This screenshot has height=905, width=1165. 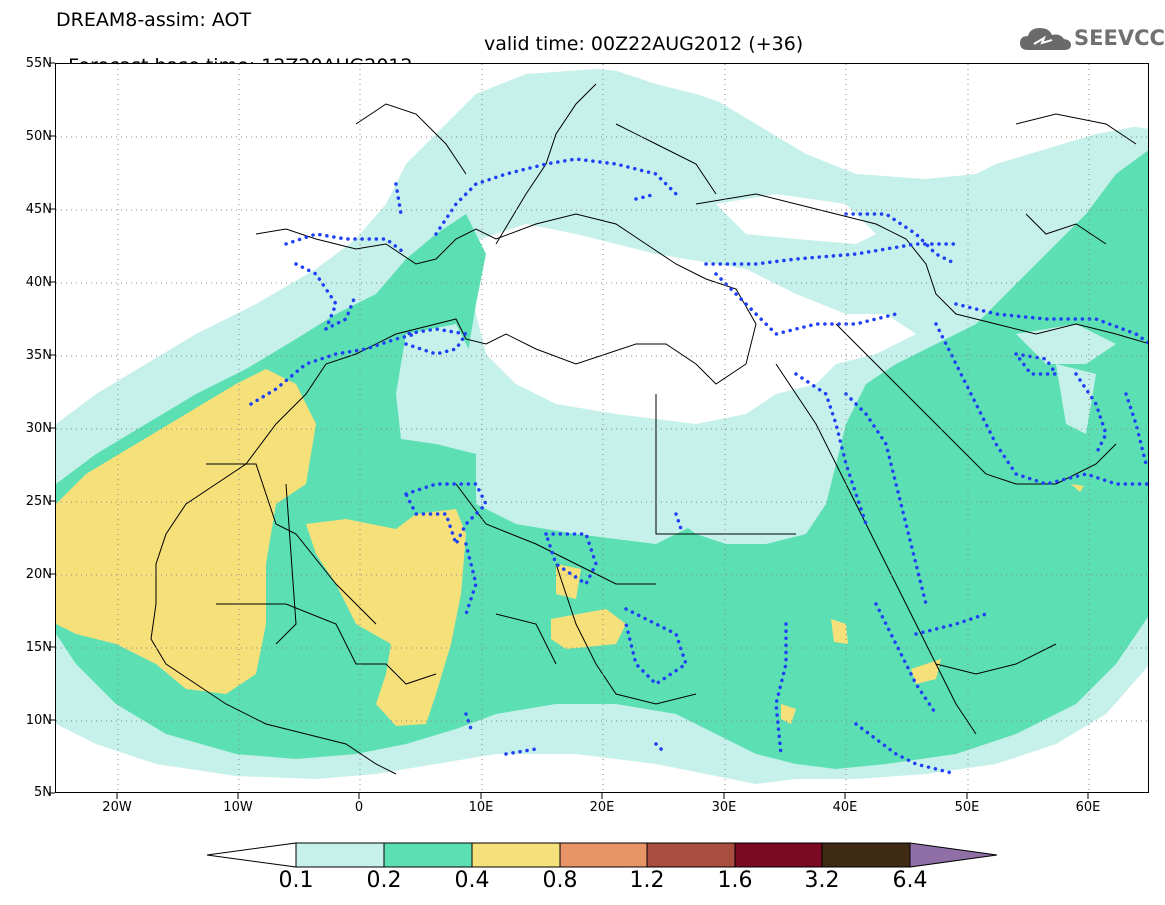 What do you see at coordinates (38, 209) in the screenshot?
I see `lat-label: 45N` at bounding box center [38, 209].